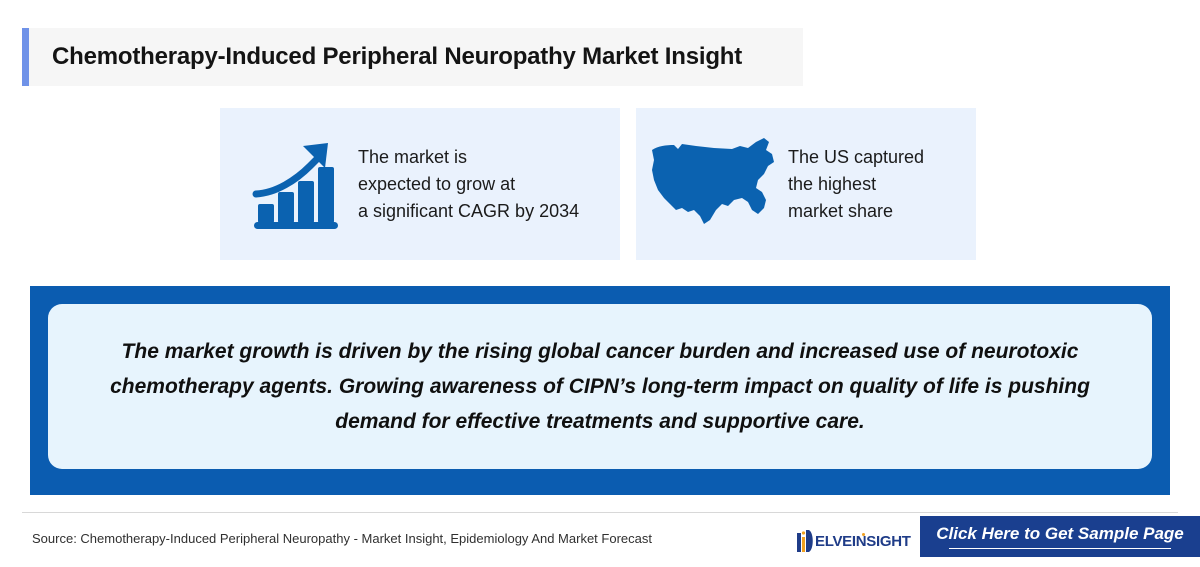 The height and width of the screenshot is (567, 1200). I want to click on delveinsight-logo-mark, so click(805, 541).